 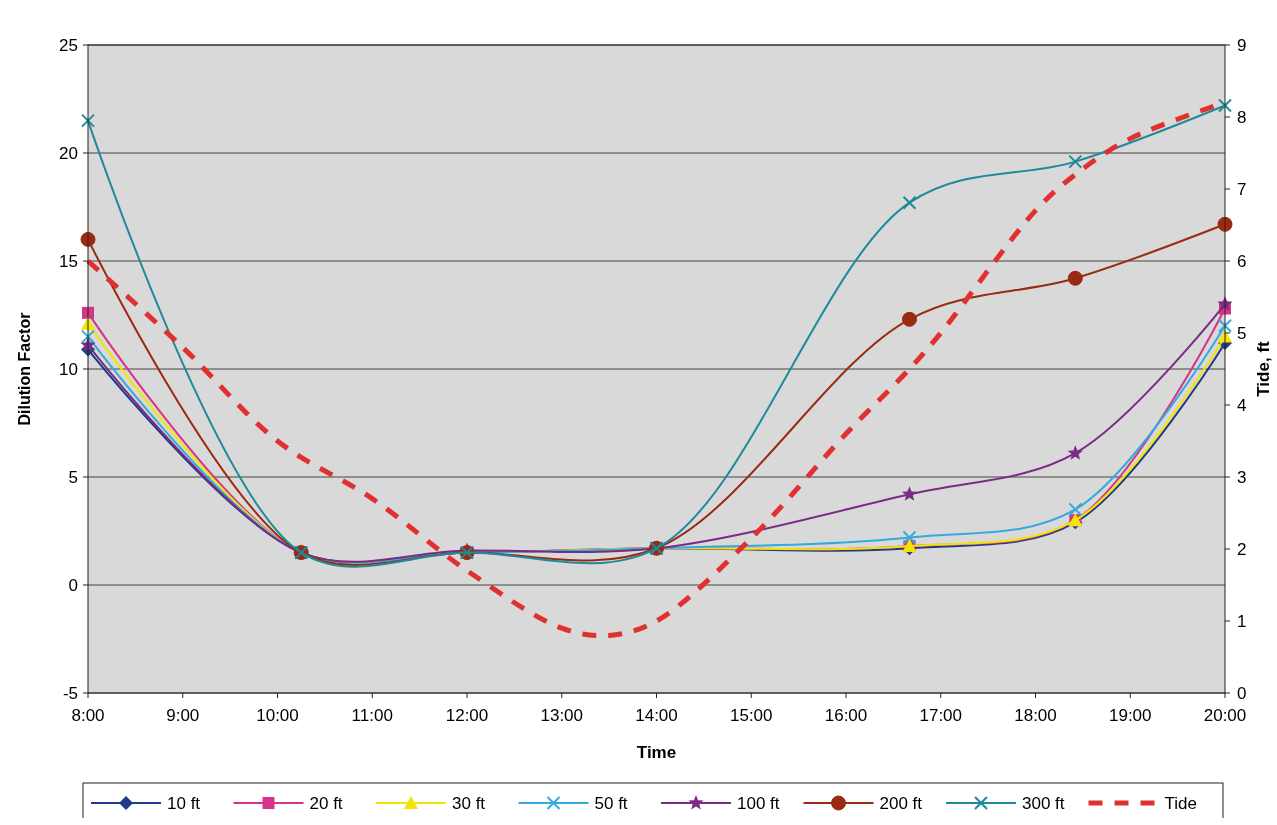 I want to click on y-axis-title: Dilution Factor, so click(x=24, y=369).